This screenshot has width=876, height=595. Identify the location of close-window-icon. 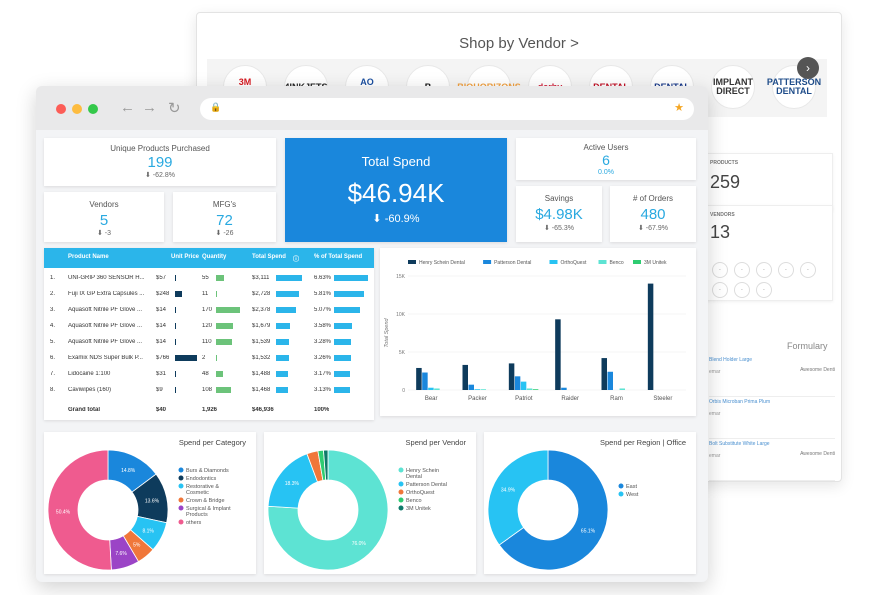
(61, 109).